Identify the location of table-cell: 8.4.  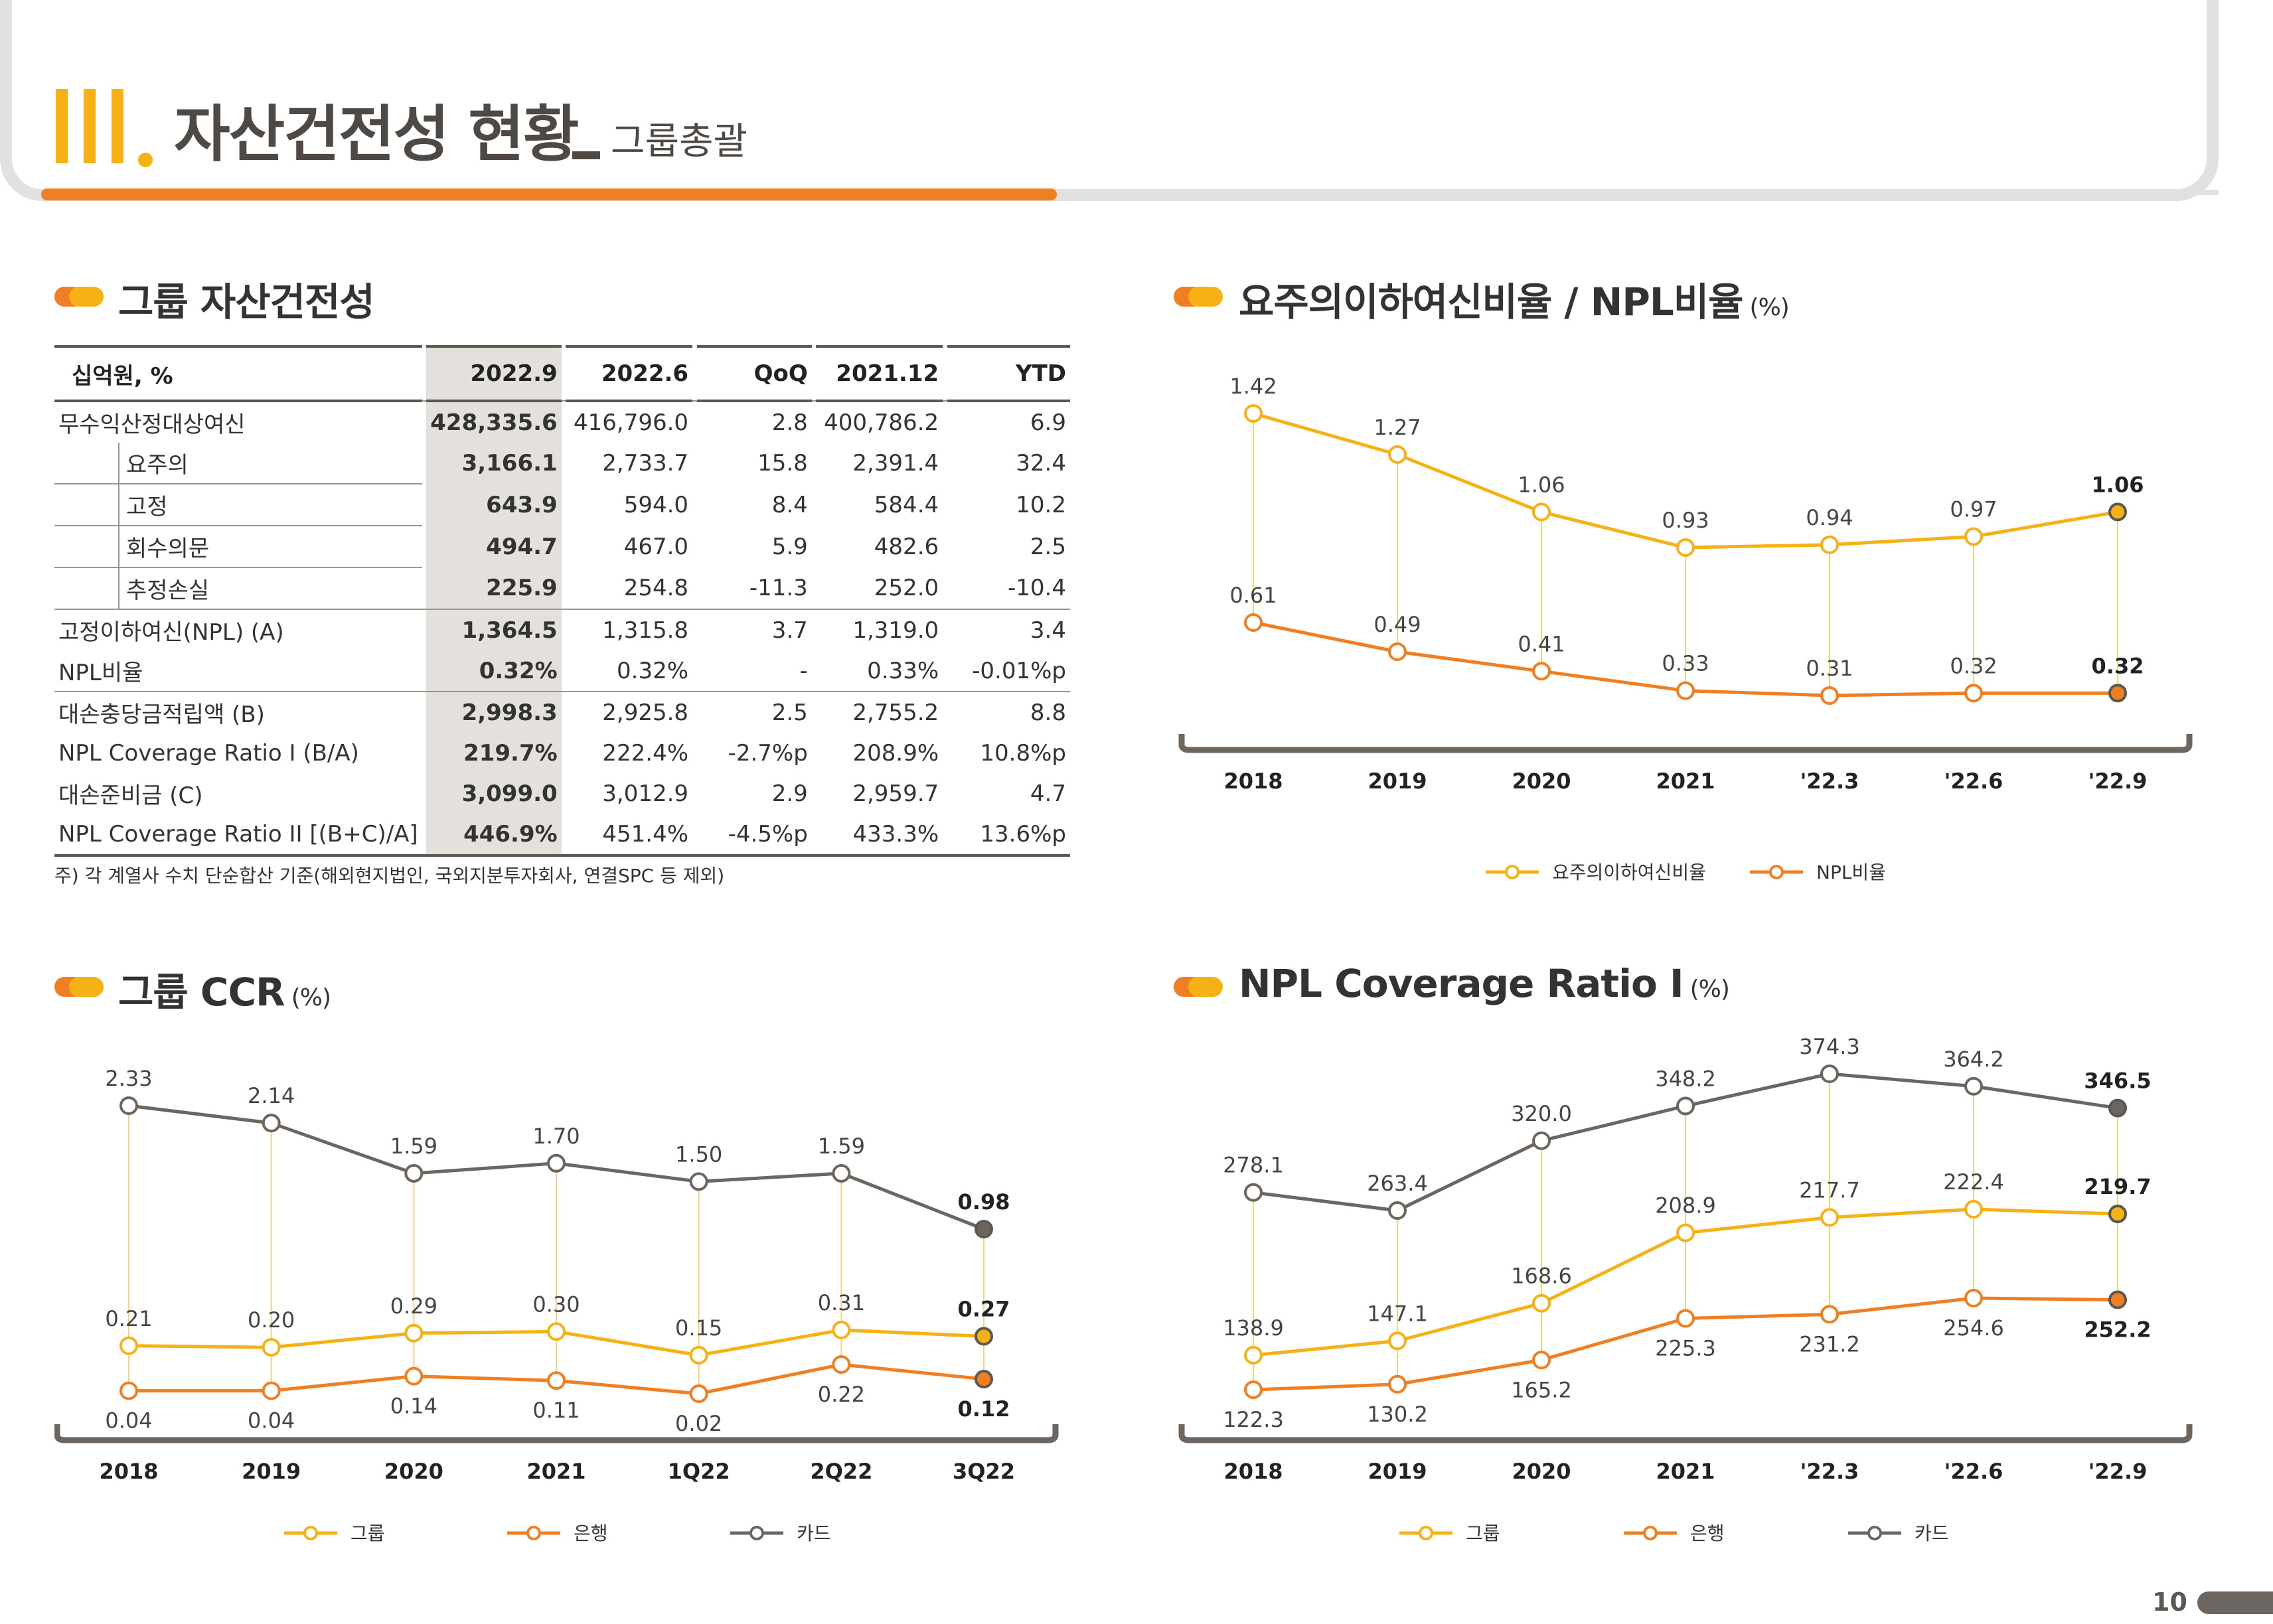
(789, 504).